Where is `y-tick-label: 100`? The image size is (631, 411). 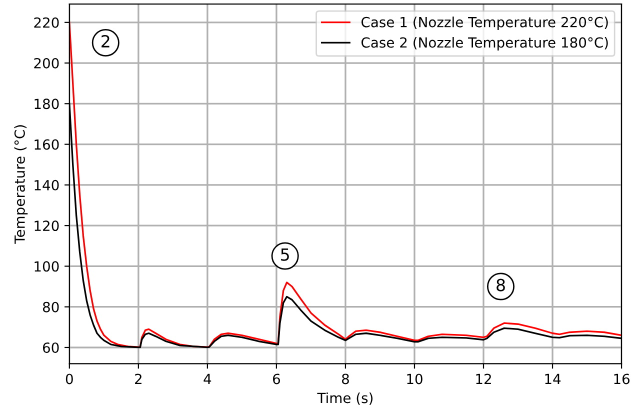
y-tick-label: 100 is located at coordinates (46, 266).